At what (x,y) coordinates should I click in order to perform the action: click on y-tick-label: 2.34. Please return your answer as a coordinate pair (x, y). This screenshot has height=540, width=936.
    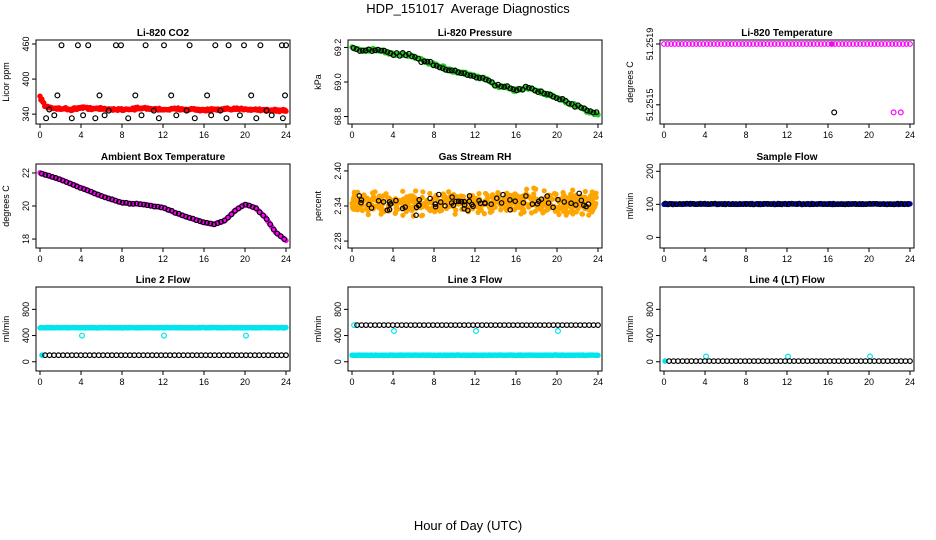
    Looking at the image, I should click on (338, 206).